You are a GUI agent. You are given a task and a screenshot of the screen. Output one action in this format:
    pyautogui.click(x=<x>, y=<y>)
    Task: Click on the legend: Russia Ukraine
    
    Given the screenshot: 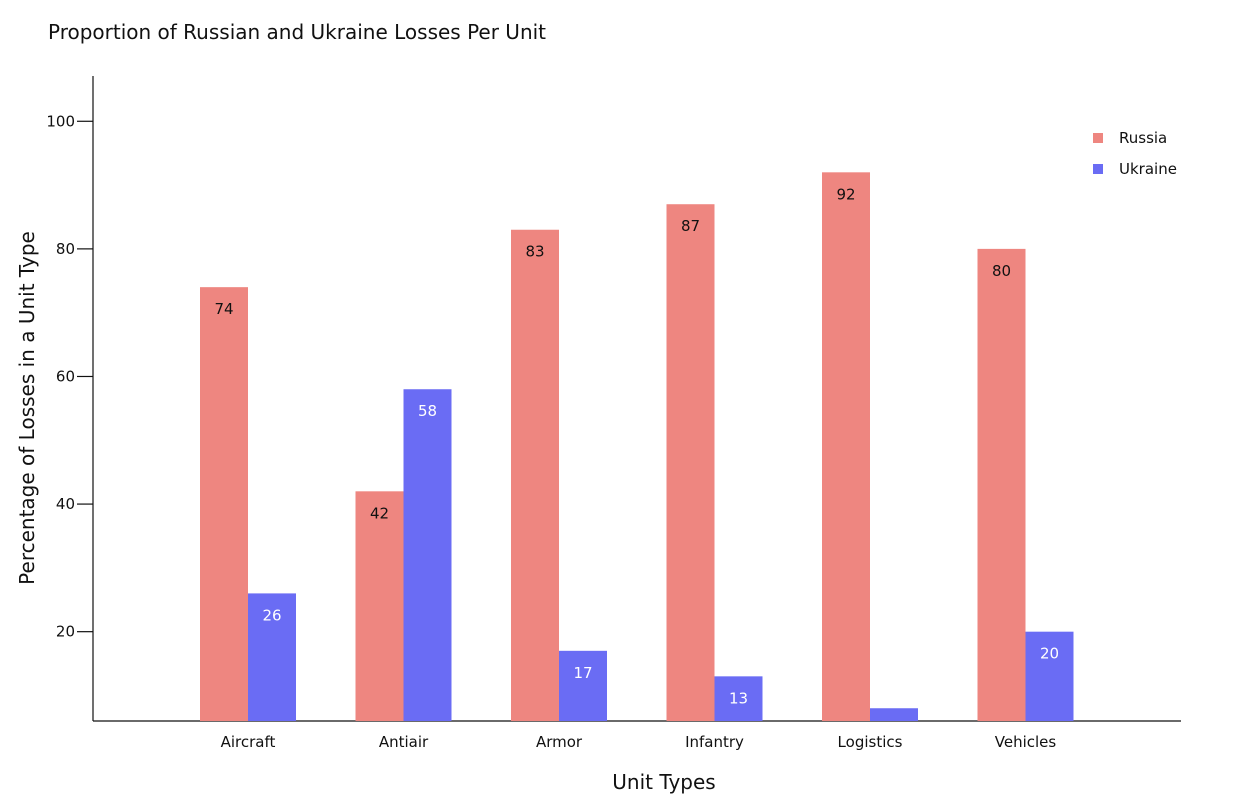 What is the action you would take?
    pyautogui.click(x=1135, y=153)
    